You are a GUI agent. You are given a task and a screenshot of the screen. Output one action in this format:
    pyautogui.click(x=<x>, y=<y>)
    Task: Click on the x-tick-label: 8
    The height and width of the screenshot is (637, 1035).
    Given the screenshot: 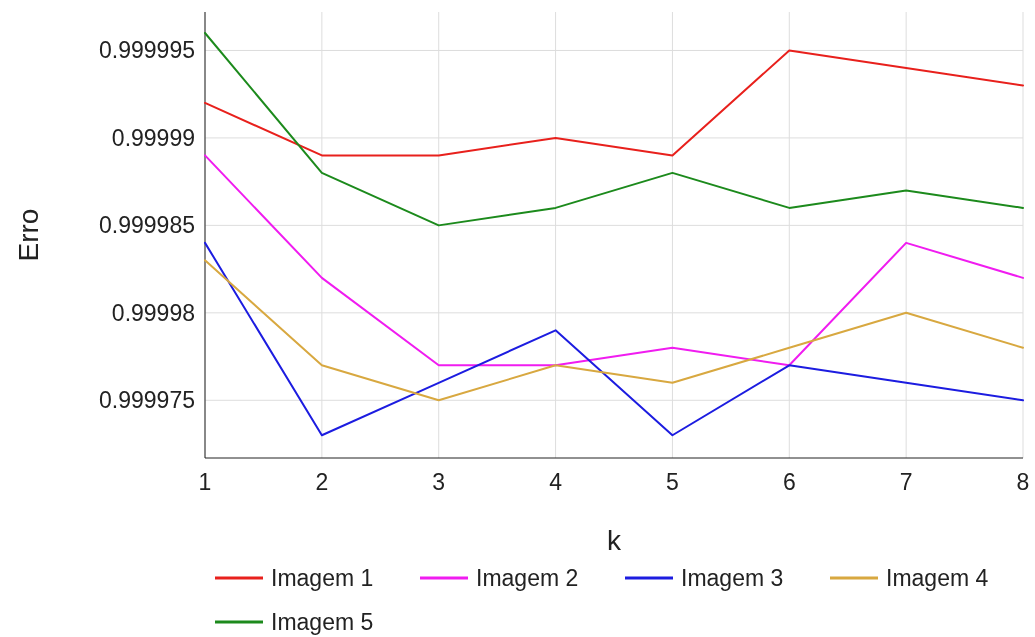 What is the action you would take?
    pyautogui.click(x=1023, y=482)
    